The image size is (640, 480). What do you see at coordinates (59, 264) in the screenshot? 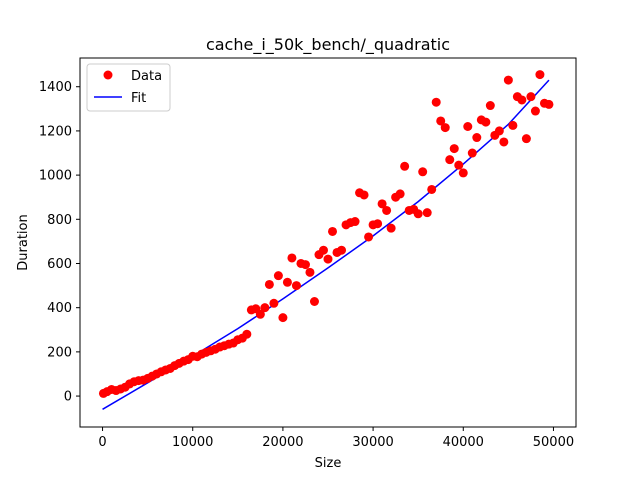
I see `y-tick-label: 600` at bounding box center [59, 264].